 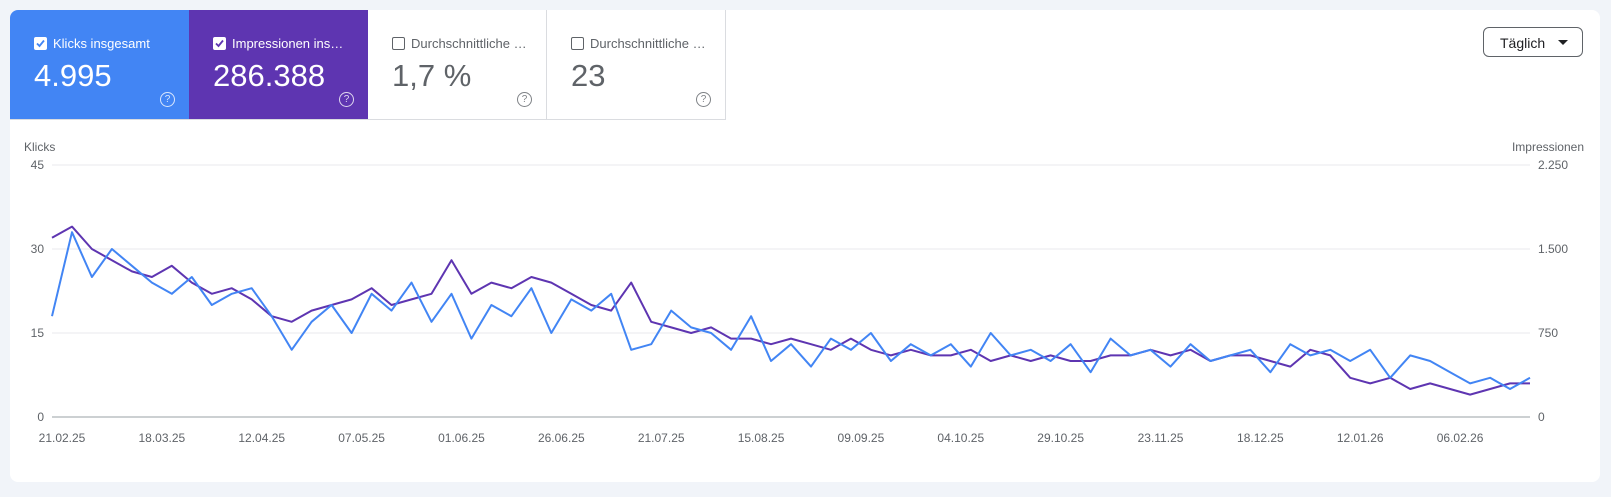 I want to click on metric-tile: Impressionen ins… 286.388?, so click(x=278, y=65).